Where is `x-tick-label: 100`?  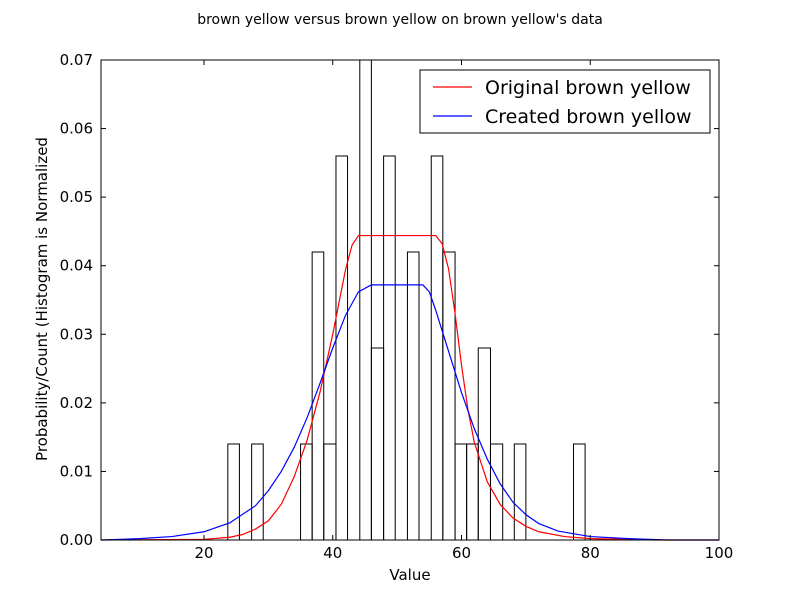 x-tick-label: 100 is located at coordinates (719, 553).